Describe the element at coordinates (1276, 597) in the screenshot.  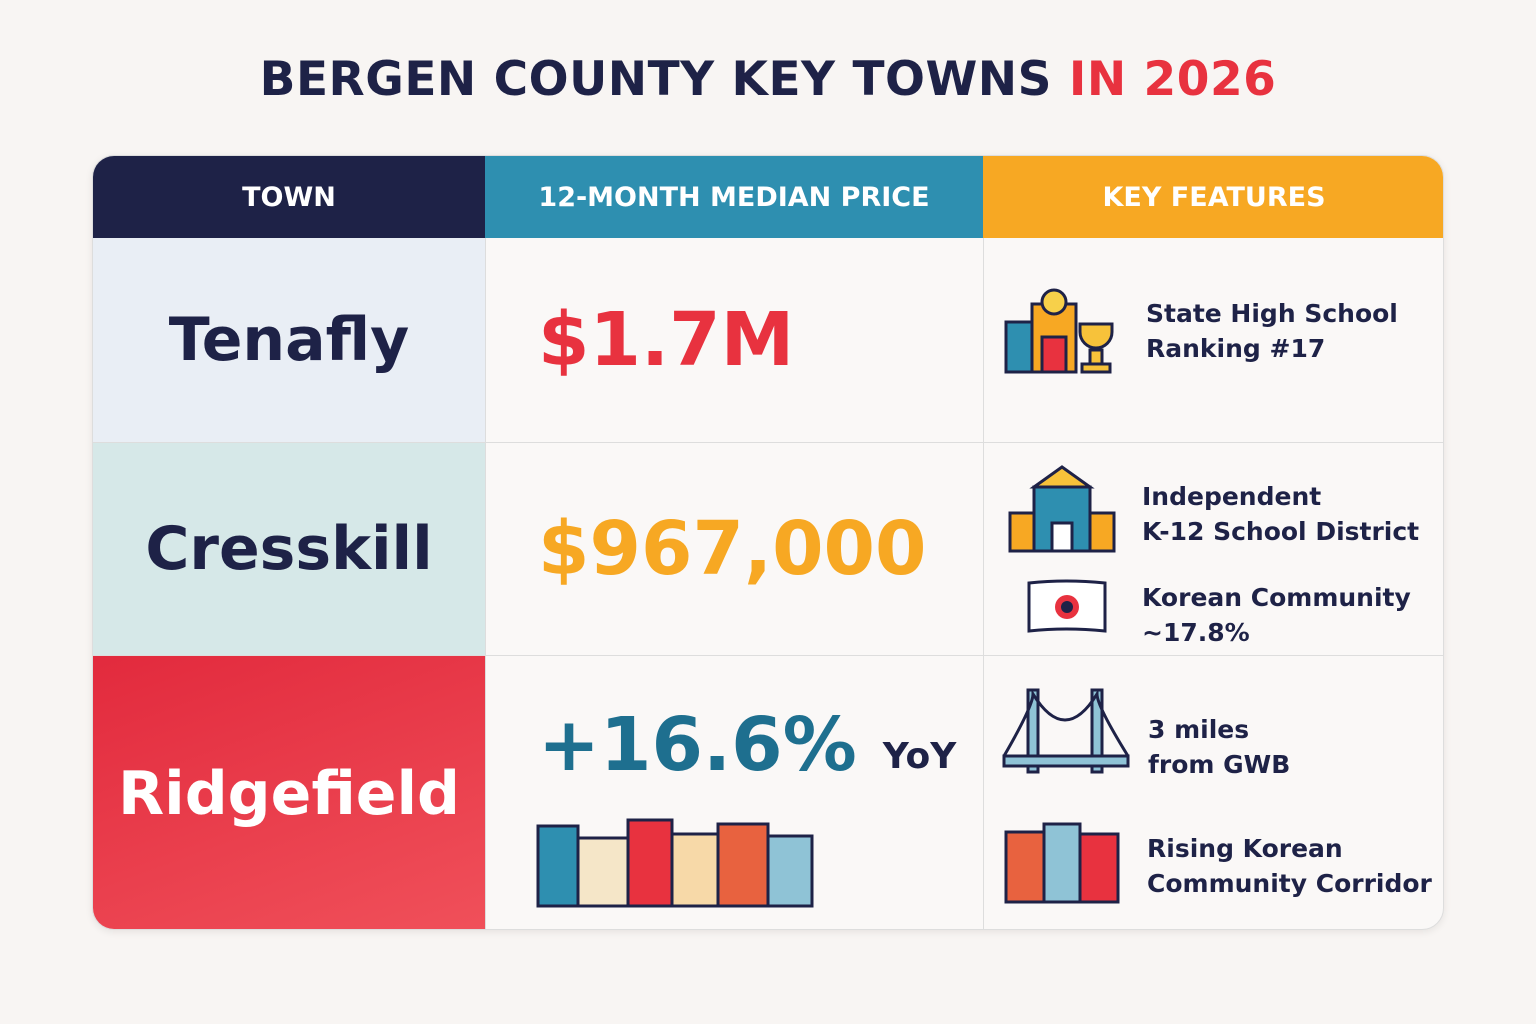
I see `feature-line: Korean Community` at that location.